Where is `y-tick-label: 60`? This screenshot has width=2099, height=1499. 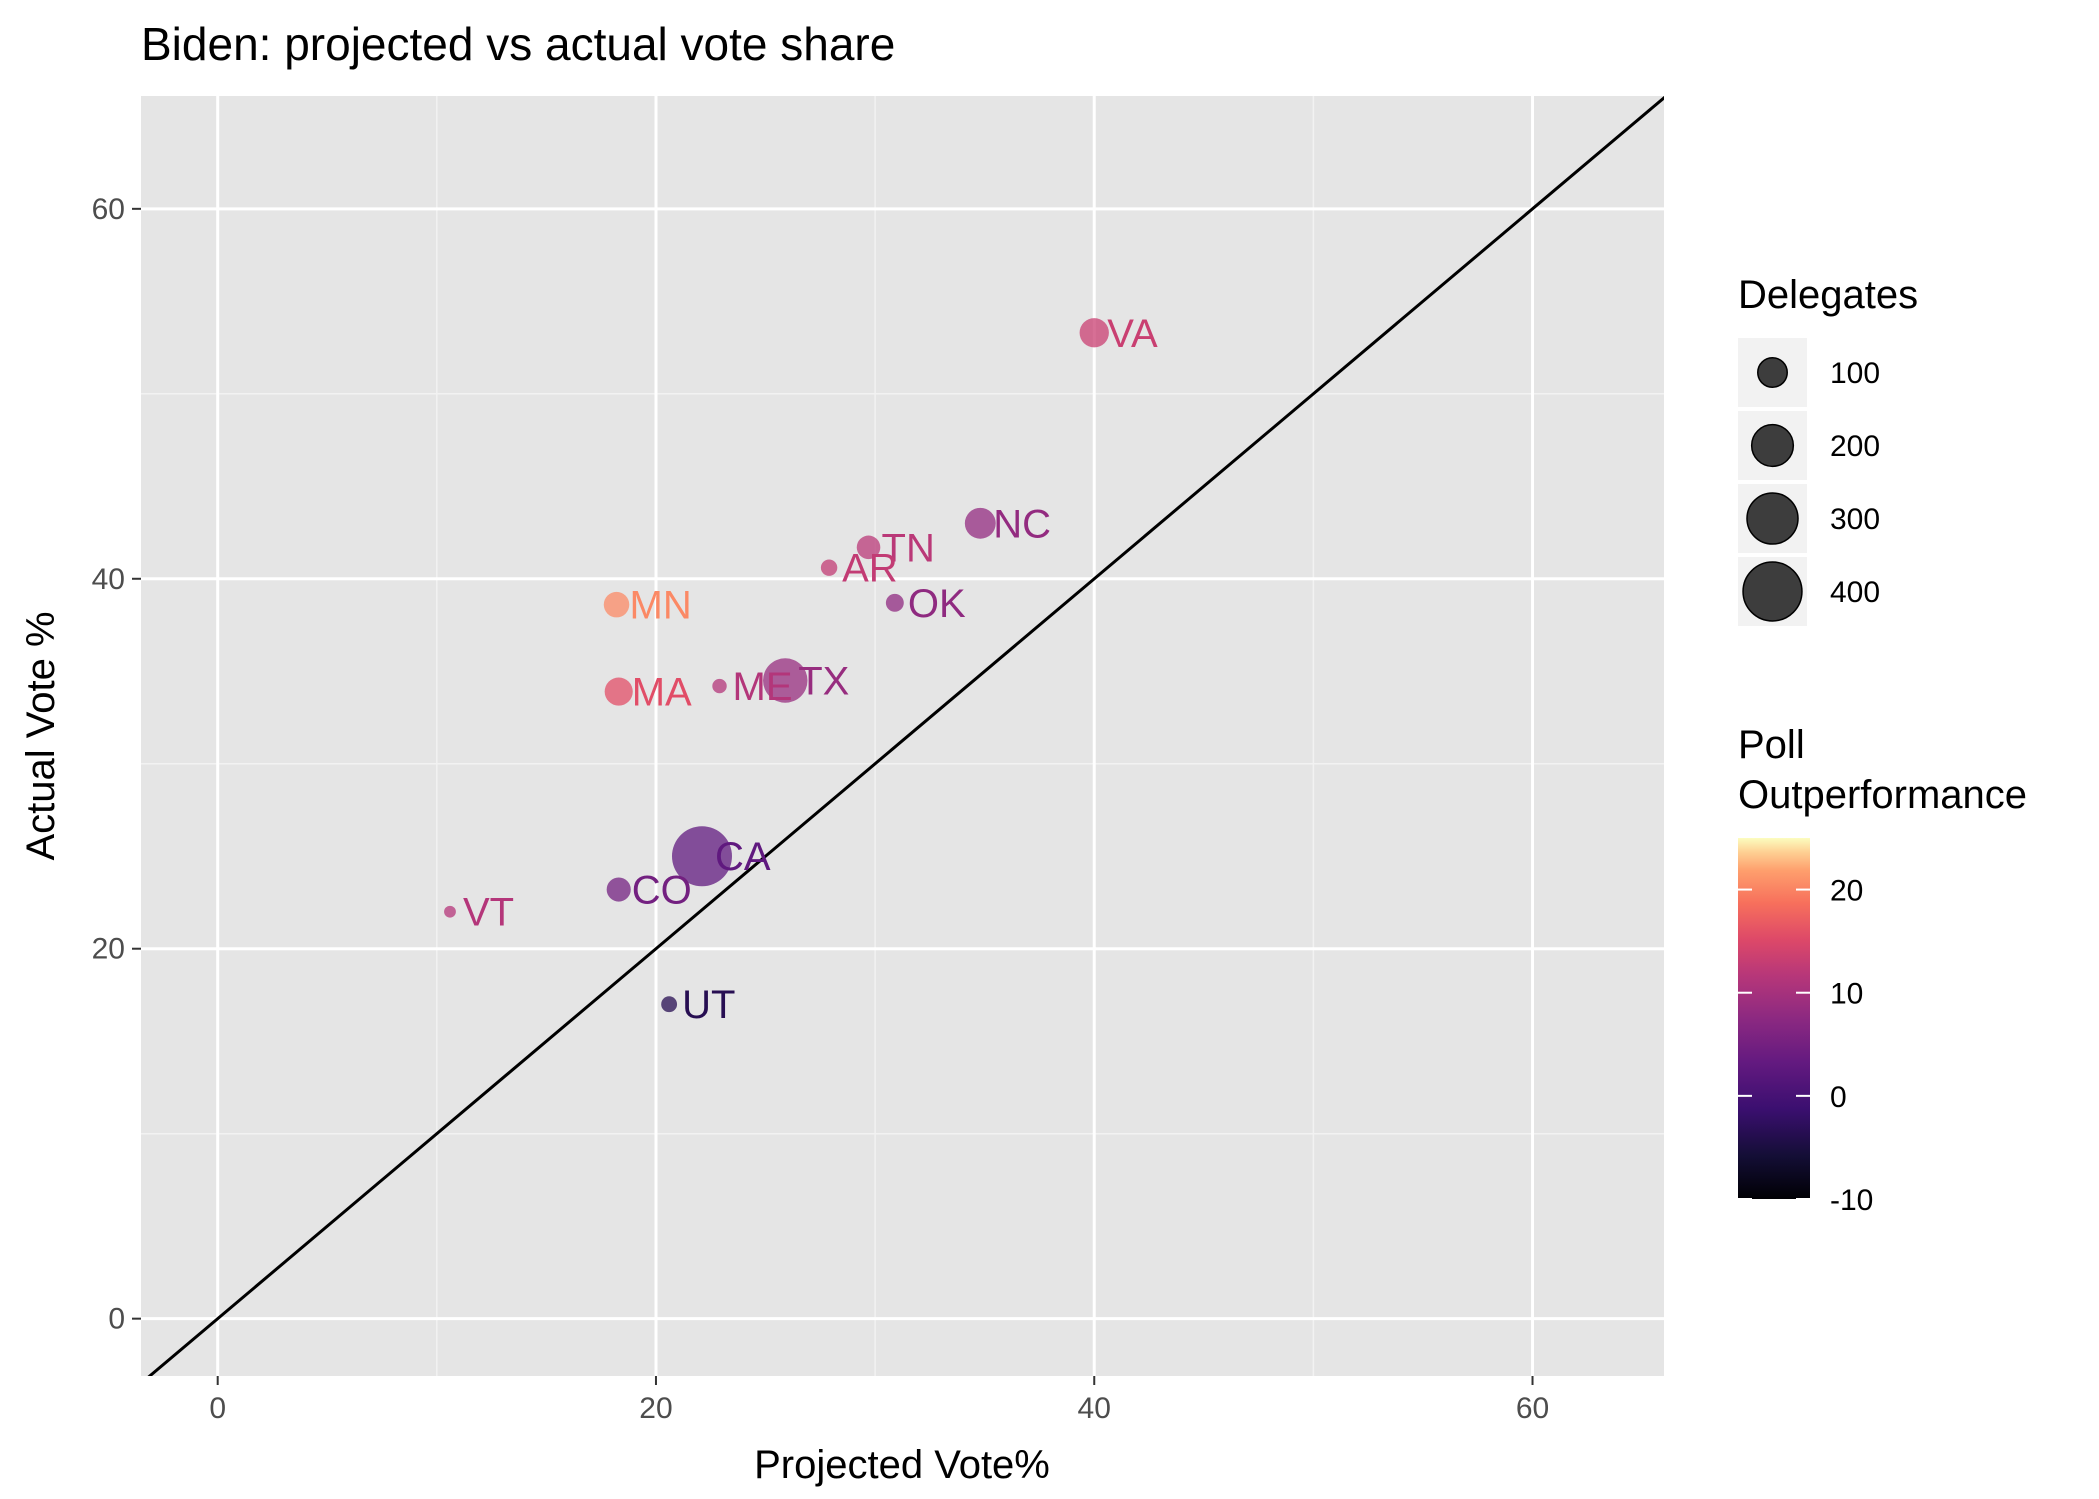
y-tick-label: 60 is located at coordinates (108, 209).